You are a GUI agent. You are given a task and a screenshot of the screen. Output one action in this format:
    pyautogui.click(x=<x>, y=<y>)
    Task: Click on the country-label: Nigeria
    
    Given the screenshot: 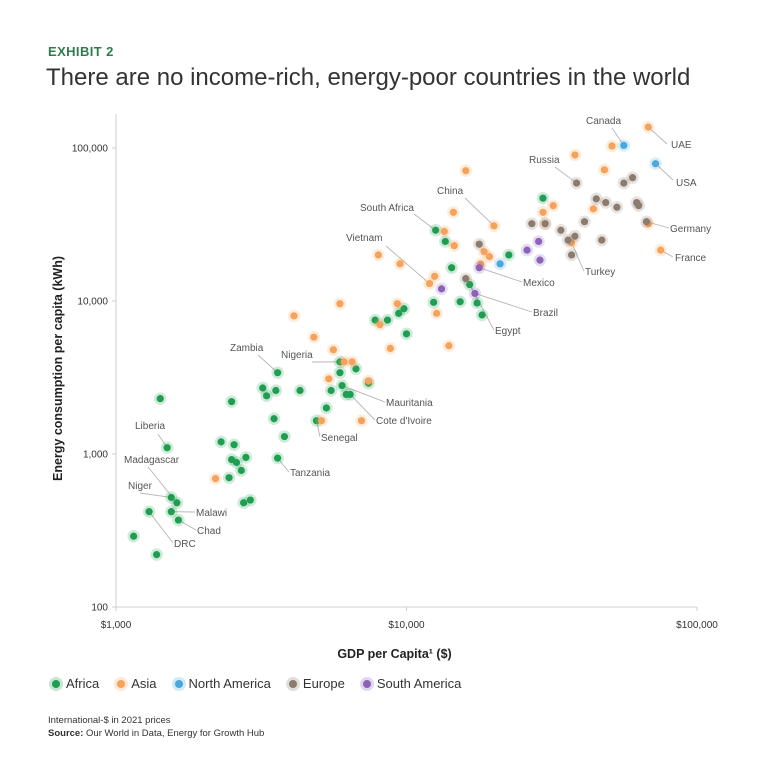 What is the action you would take?
    pyautogui.click(x=297, y=355)
    